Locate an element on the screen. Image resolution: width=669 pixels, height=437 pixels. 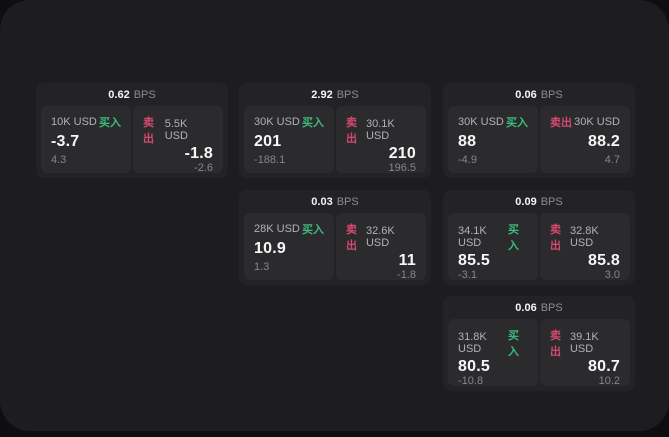
buy-delta: 1.3 is located at coordinates (262, 267).